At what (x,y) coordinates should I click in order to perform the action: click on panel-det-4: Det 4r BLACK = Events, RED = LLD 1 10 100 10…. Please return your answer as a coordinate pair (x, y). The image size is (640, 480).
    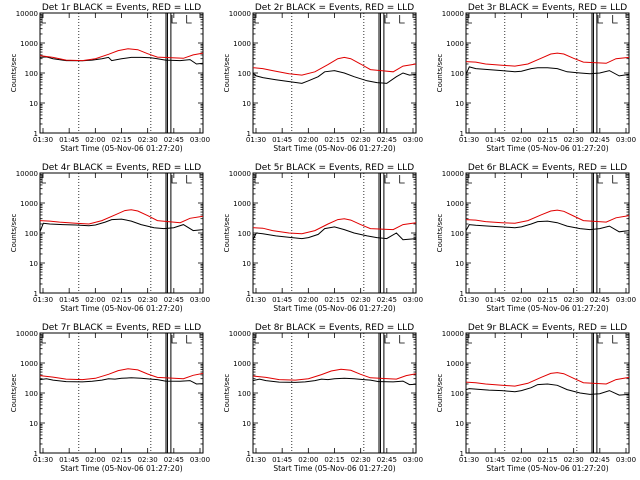
    Looking at the image, I should click on (110, 238).